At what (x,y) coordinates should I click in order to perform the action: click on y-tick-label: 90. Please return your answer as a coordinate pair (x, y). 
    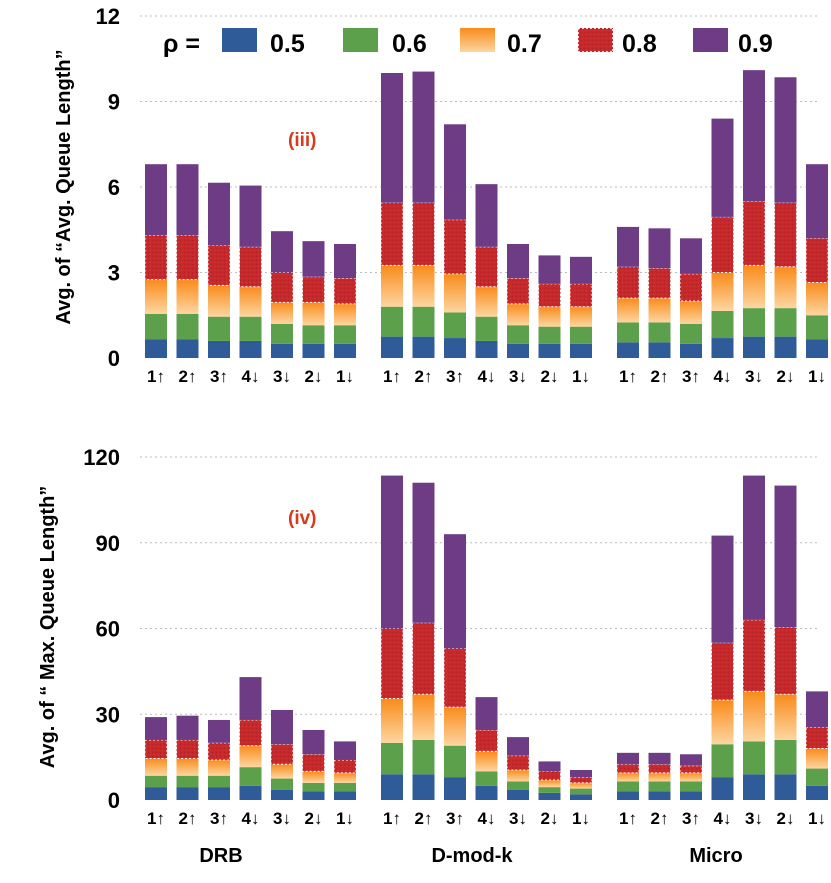
    Looking at the image, I should click on (108, 543).